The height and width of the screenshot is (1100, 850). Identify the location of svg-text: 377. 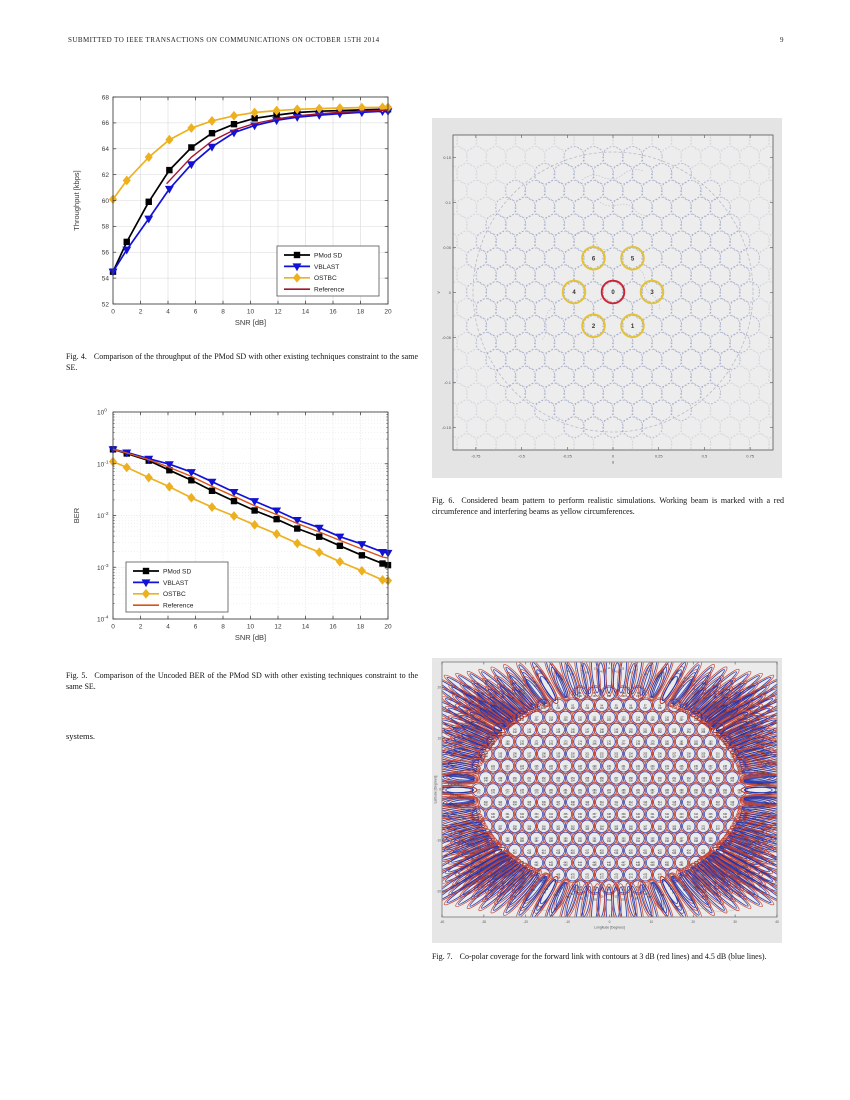
(508, 793).